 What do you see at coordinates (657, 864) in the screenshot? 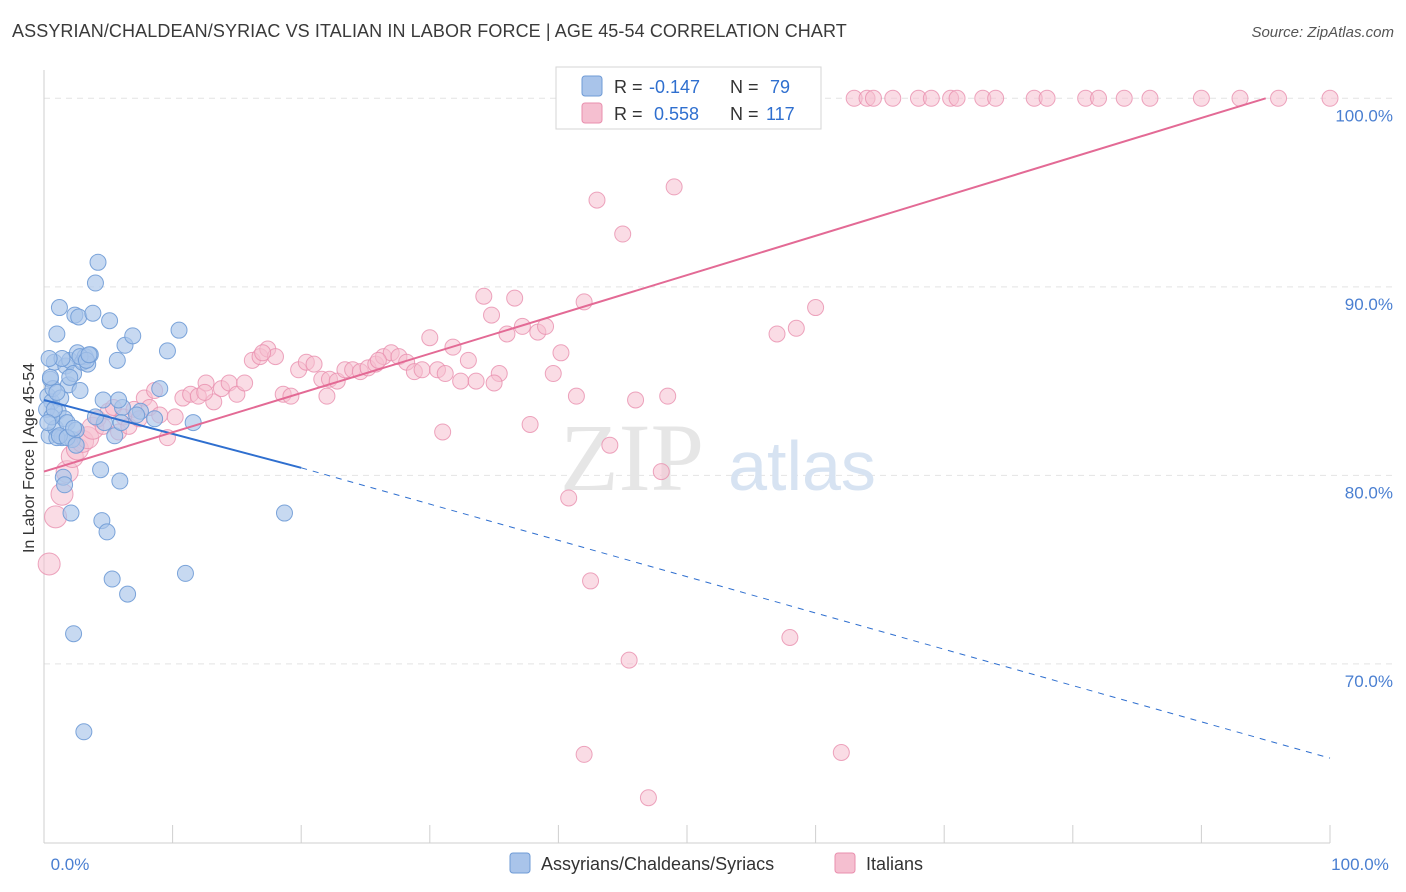
I see `legend-label-assyrians: Assyrians/Chaldeans/Syriacs` at bounding box center [657, 864].